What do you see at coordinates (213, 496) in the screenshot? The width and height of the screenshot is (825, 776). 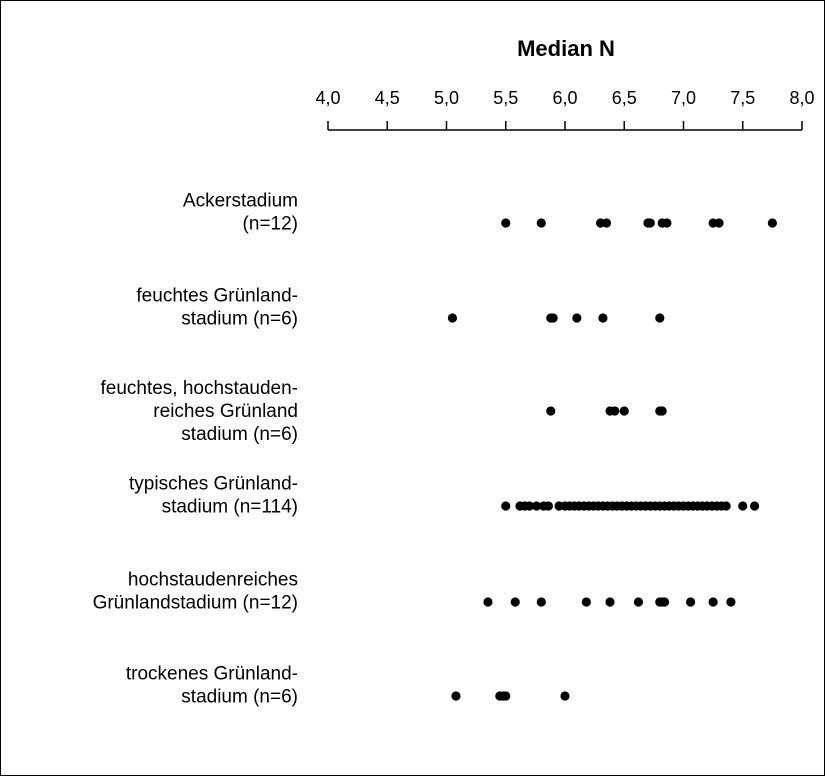 I see `category-label: typisches Grünland-stadium (n=114)` at bounding box center [213, 496].